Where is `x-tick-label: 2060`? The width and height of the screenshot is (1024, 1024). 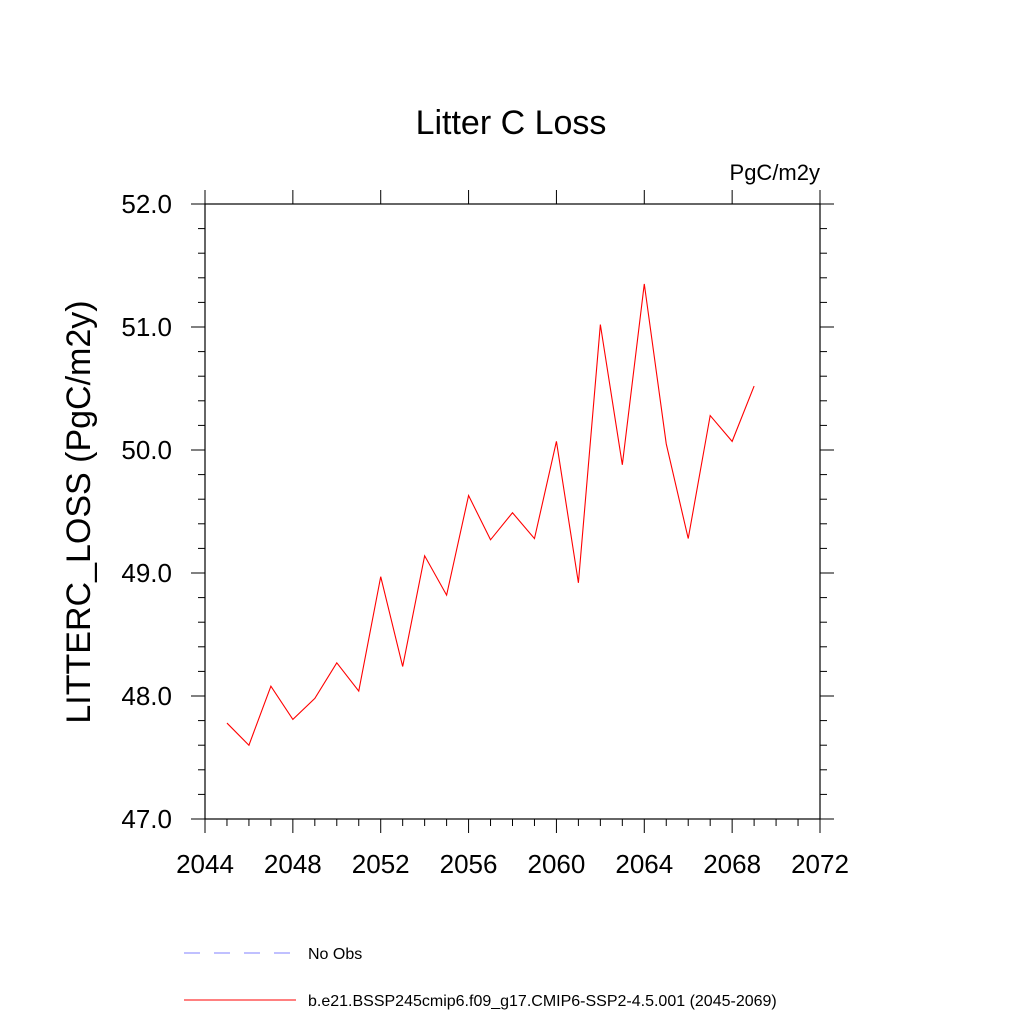
x-tick-label: 2060 is located at coordinates (557, 864).